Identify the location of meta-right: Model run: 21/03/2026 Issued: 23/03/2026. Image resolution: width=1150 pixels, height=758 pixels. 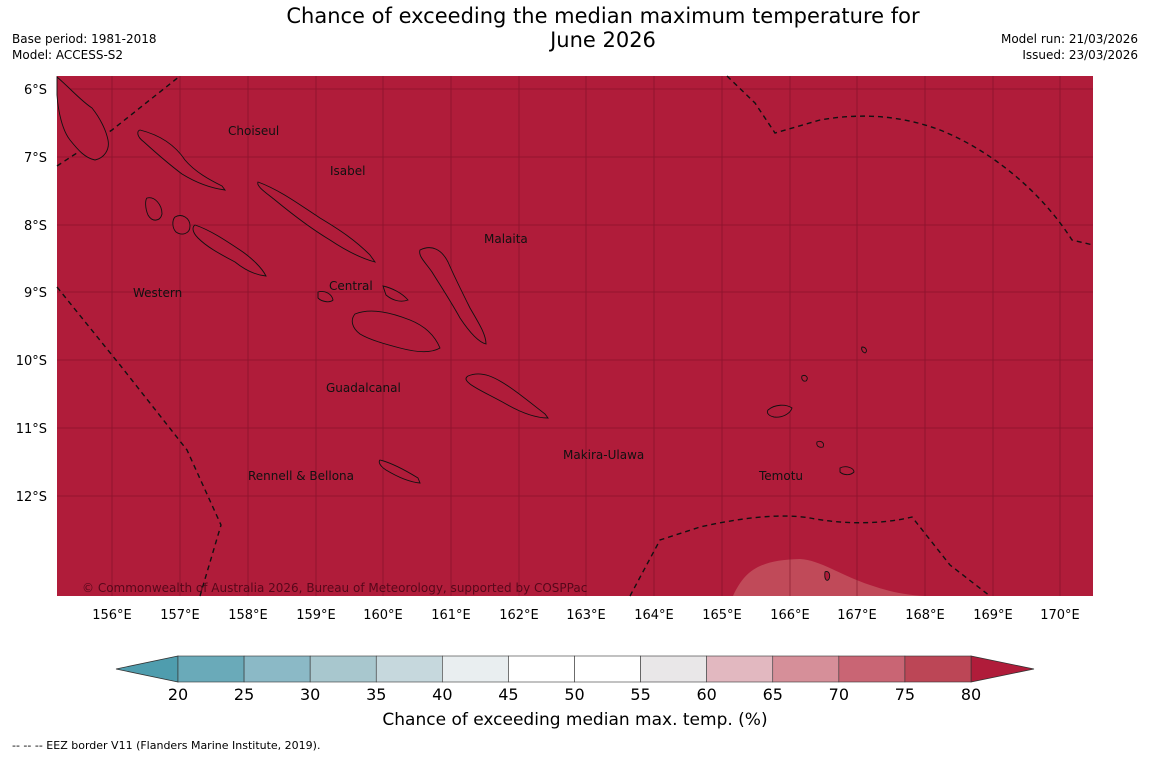
(1069, 47).